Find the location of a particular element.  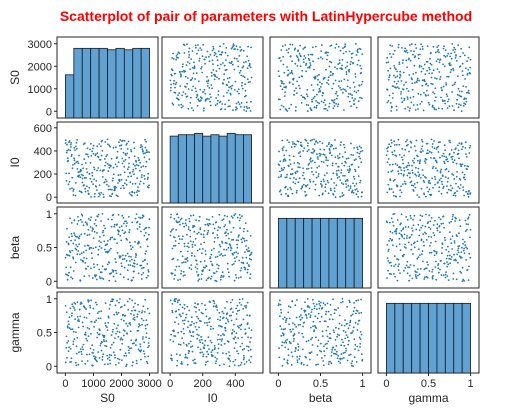

hist-bar-gamma is located at coordinates (458, 338).